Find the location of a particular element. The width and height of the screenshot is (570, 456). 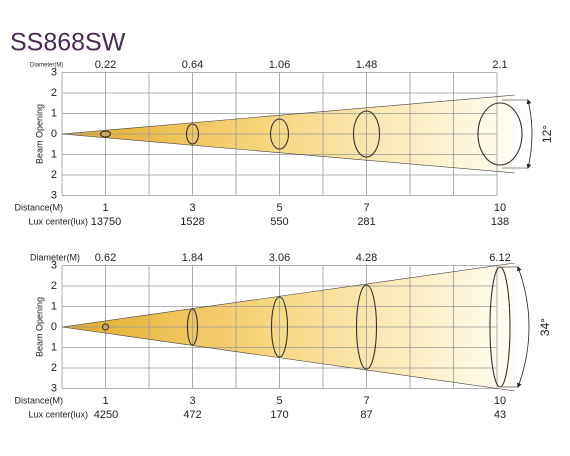

diameter-value: 0.22 is located at coordinates (105, 65).